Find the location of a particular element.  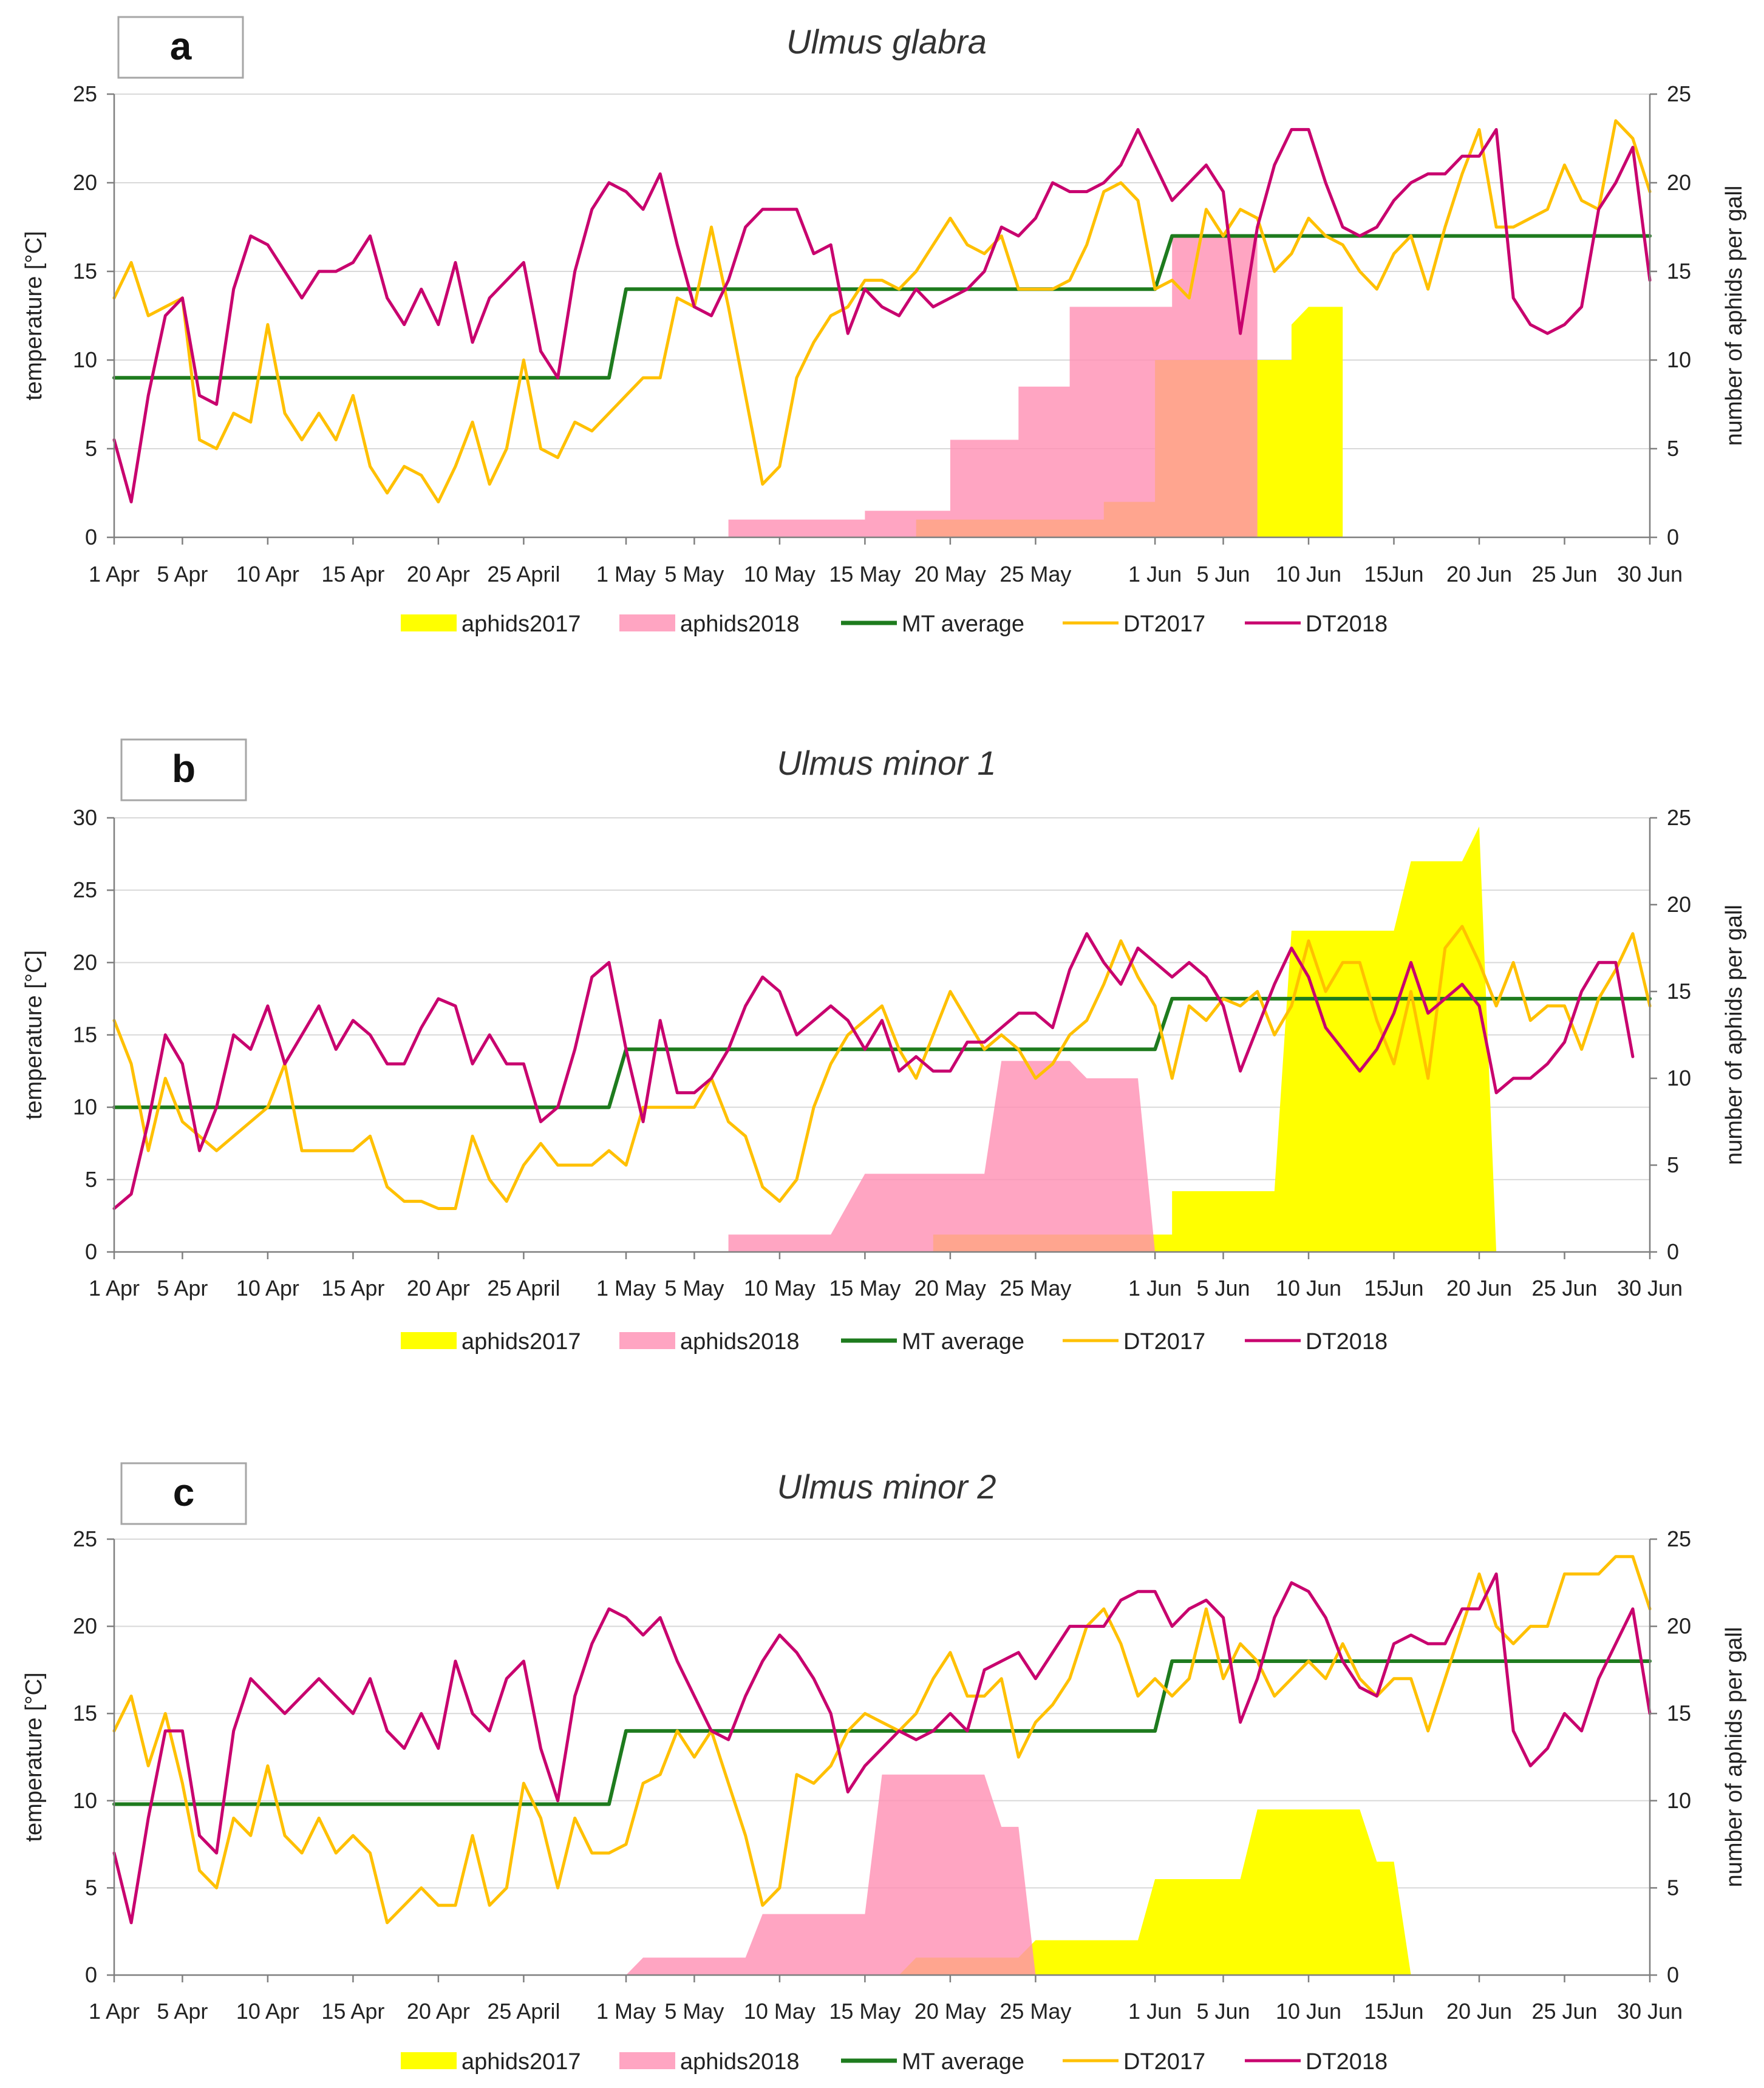

chart-title: Ulmus minor 1 is located at coordinates (886, 763).